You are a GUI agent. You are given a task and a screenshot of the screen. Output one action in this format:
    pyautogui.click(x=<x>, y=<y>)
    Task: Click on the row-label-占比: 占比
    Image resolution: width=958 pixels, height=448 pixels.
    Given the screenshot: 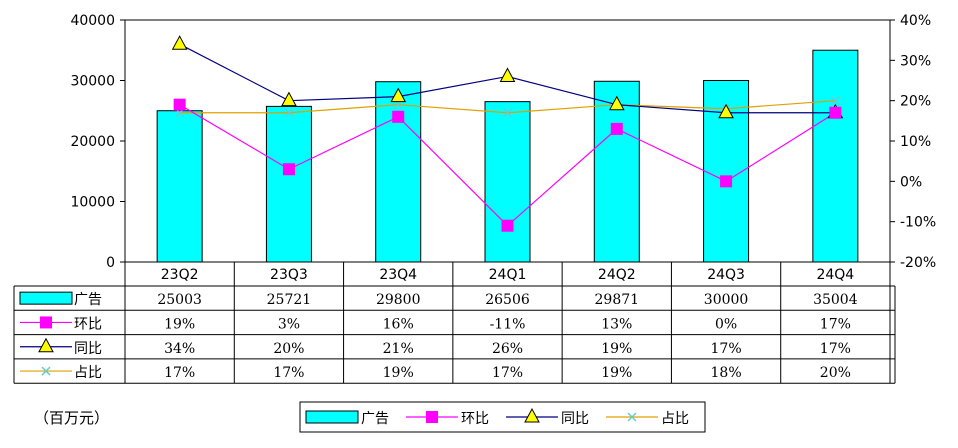 What is the action you would take?
    pyautogui.click(x=88, y=373)
    